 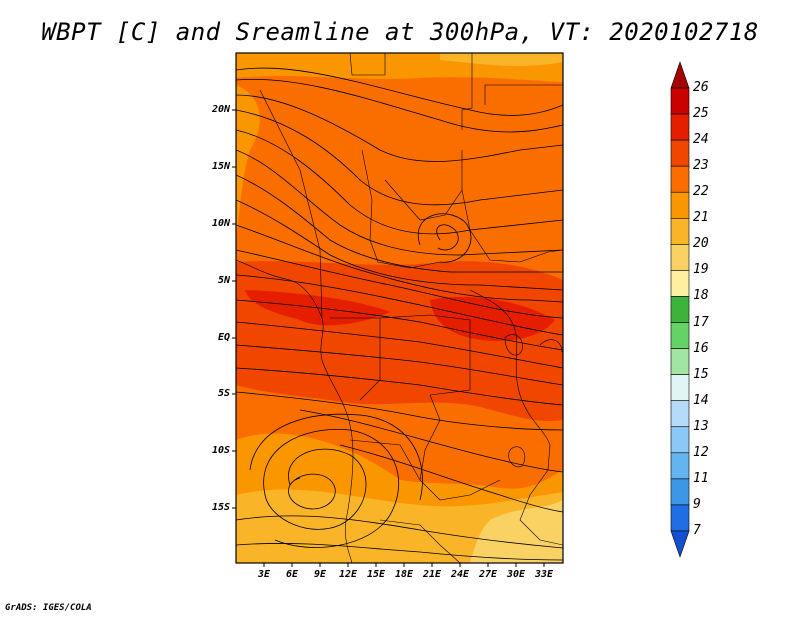 I want to click on lon-label-30e: 30E, so click(x=516, y=574).